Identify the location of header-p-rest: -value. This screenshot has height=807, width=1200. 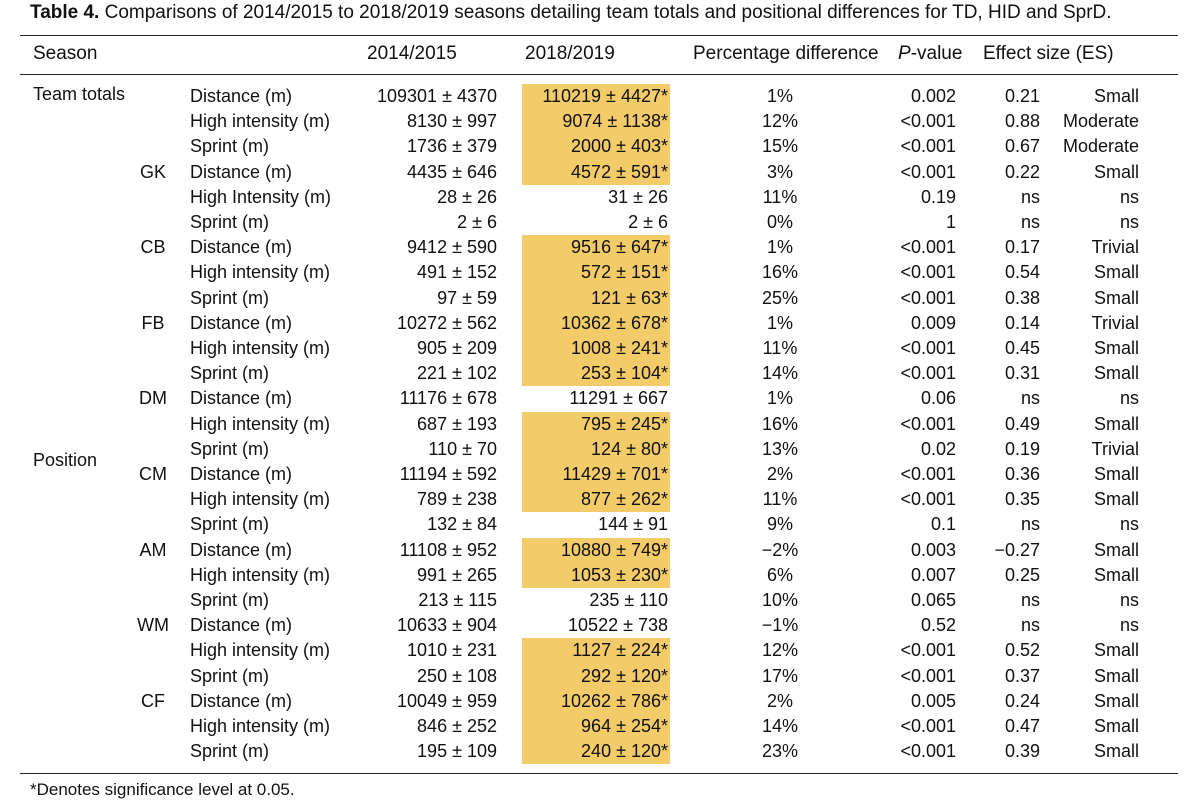
(936, 53).